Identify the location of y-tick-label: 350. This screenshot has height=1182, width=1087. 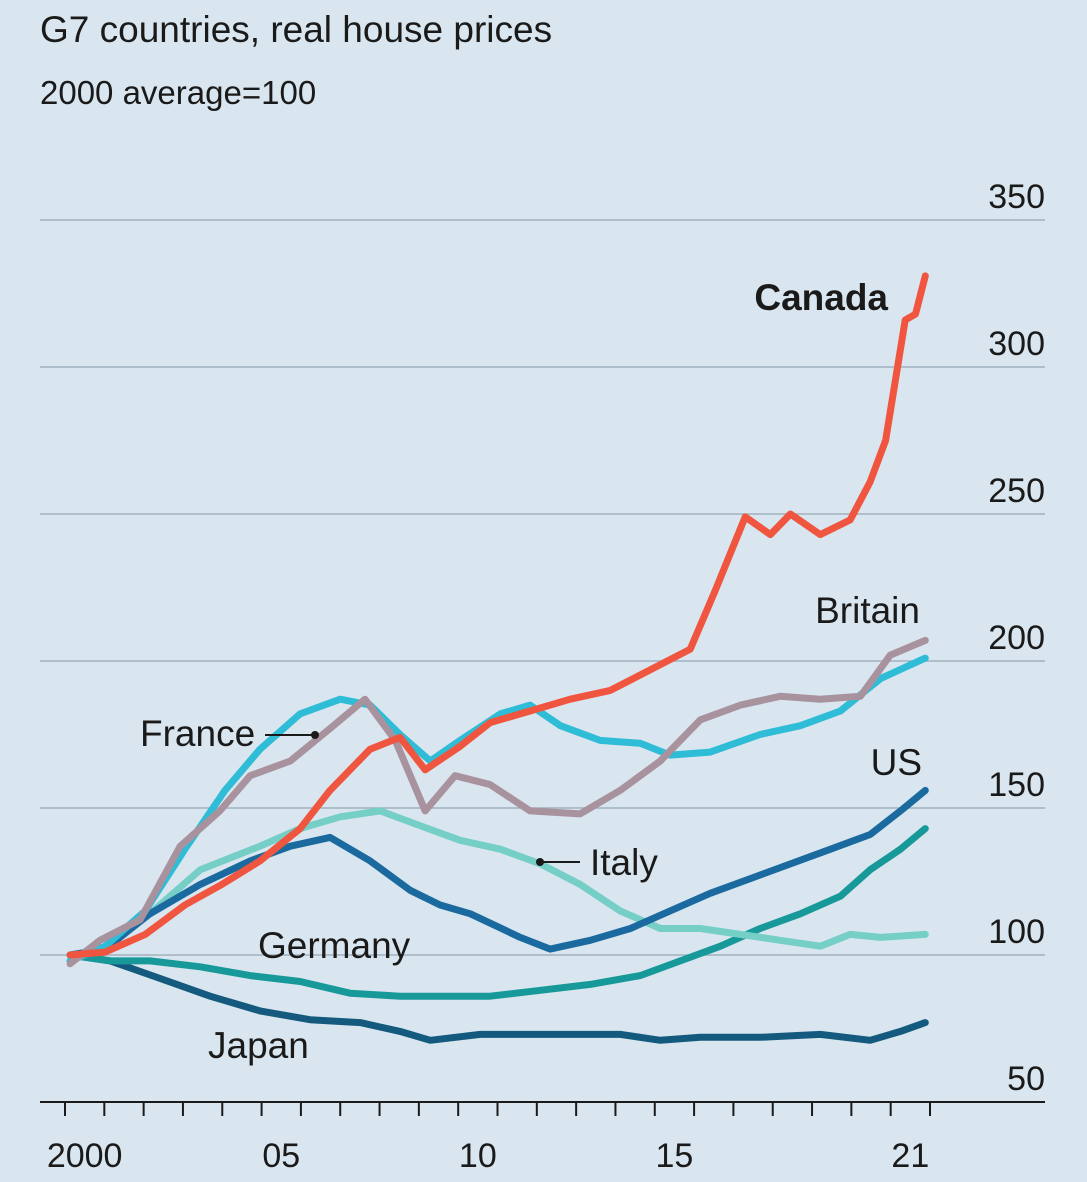
(1016, 197).